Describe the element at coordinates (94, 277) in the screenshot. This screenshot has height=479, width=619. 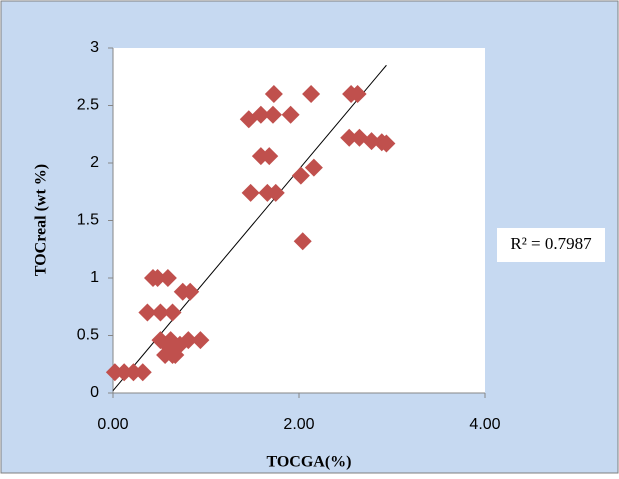
I see `y-tick-label: 1` at that location.